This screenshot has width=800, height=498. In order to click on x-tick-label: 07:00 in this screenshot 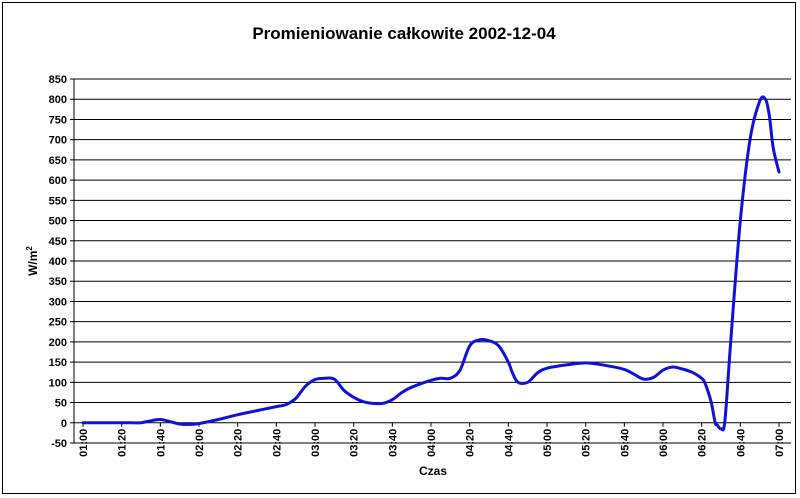, I will do `click(780, 443)`.